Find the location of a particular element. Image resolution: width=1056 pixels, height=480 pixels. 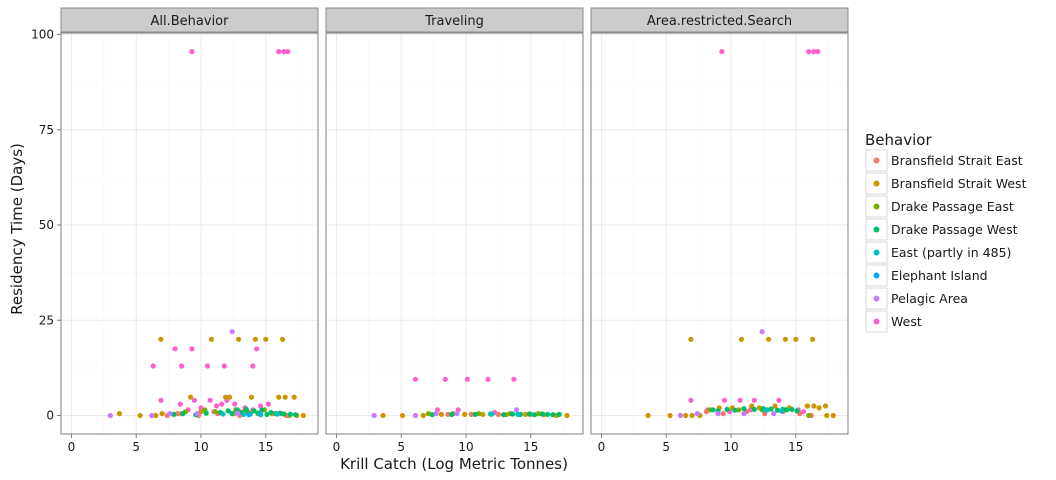

facet-strip-label: Traveling is located at coordinates (454, 21).